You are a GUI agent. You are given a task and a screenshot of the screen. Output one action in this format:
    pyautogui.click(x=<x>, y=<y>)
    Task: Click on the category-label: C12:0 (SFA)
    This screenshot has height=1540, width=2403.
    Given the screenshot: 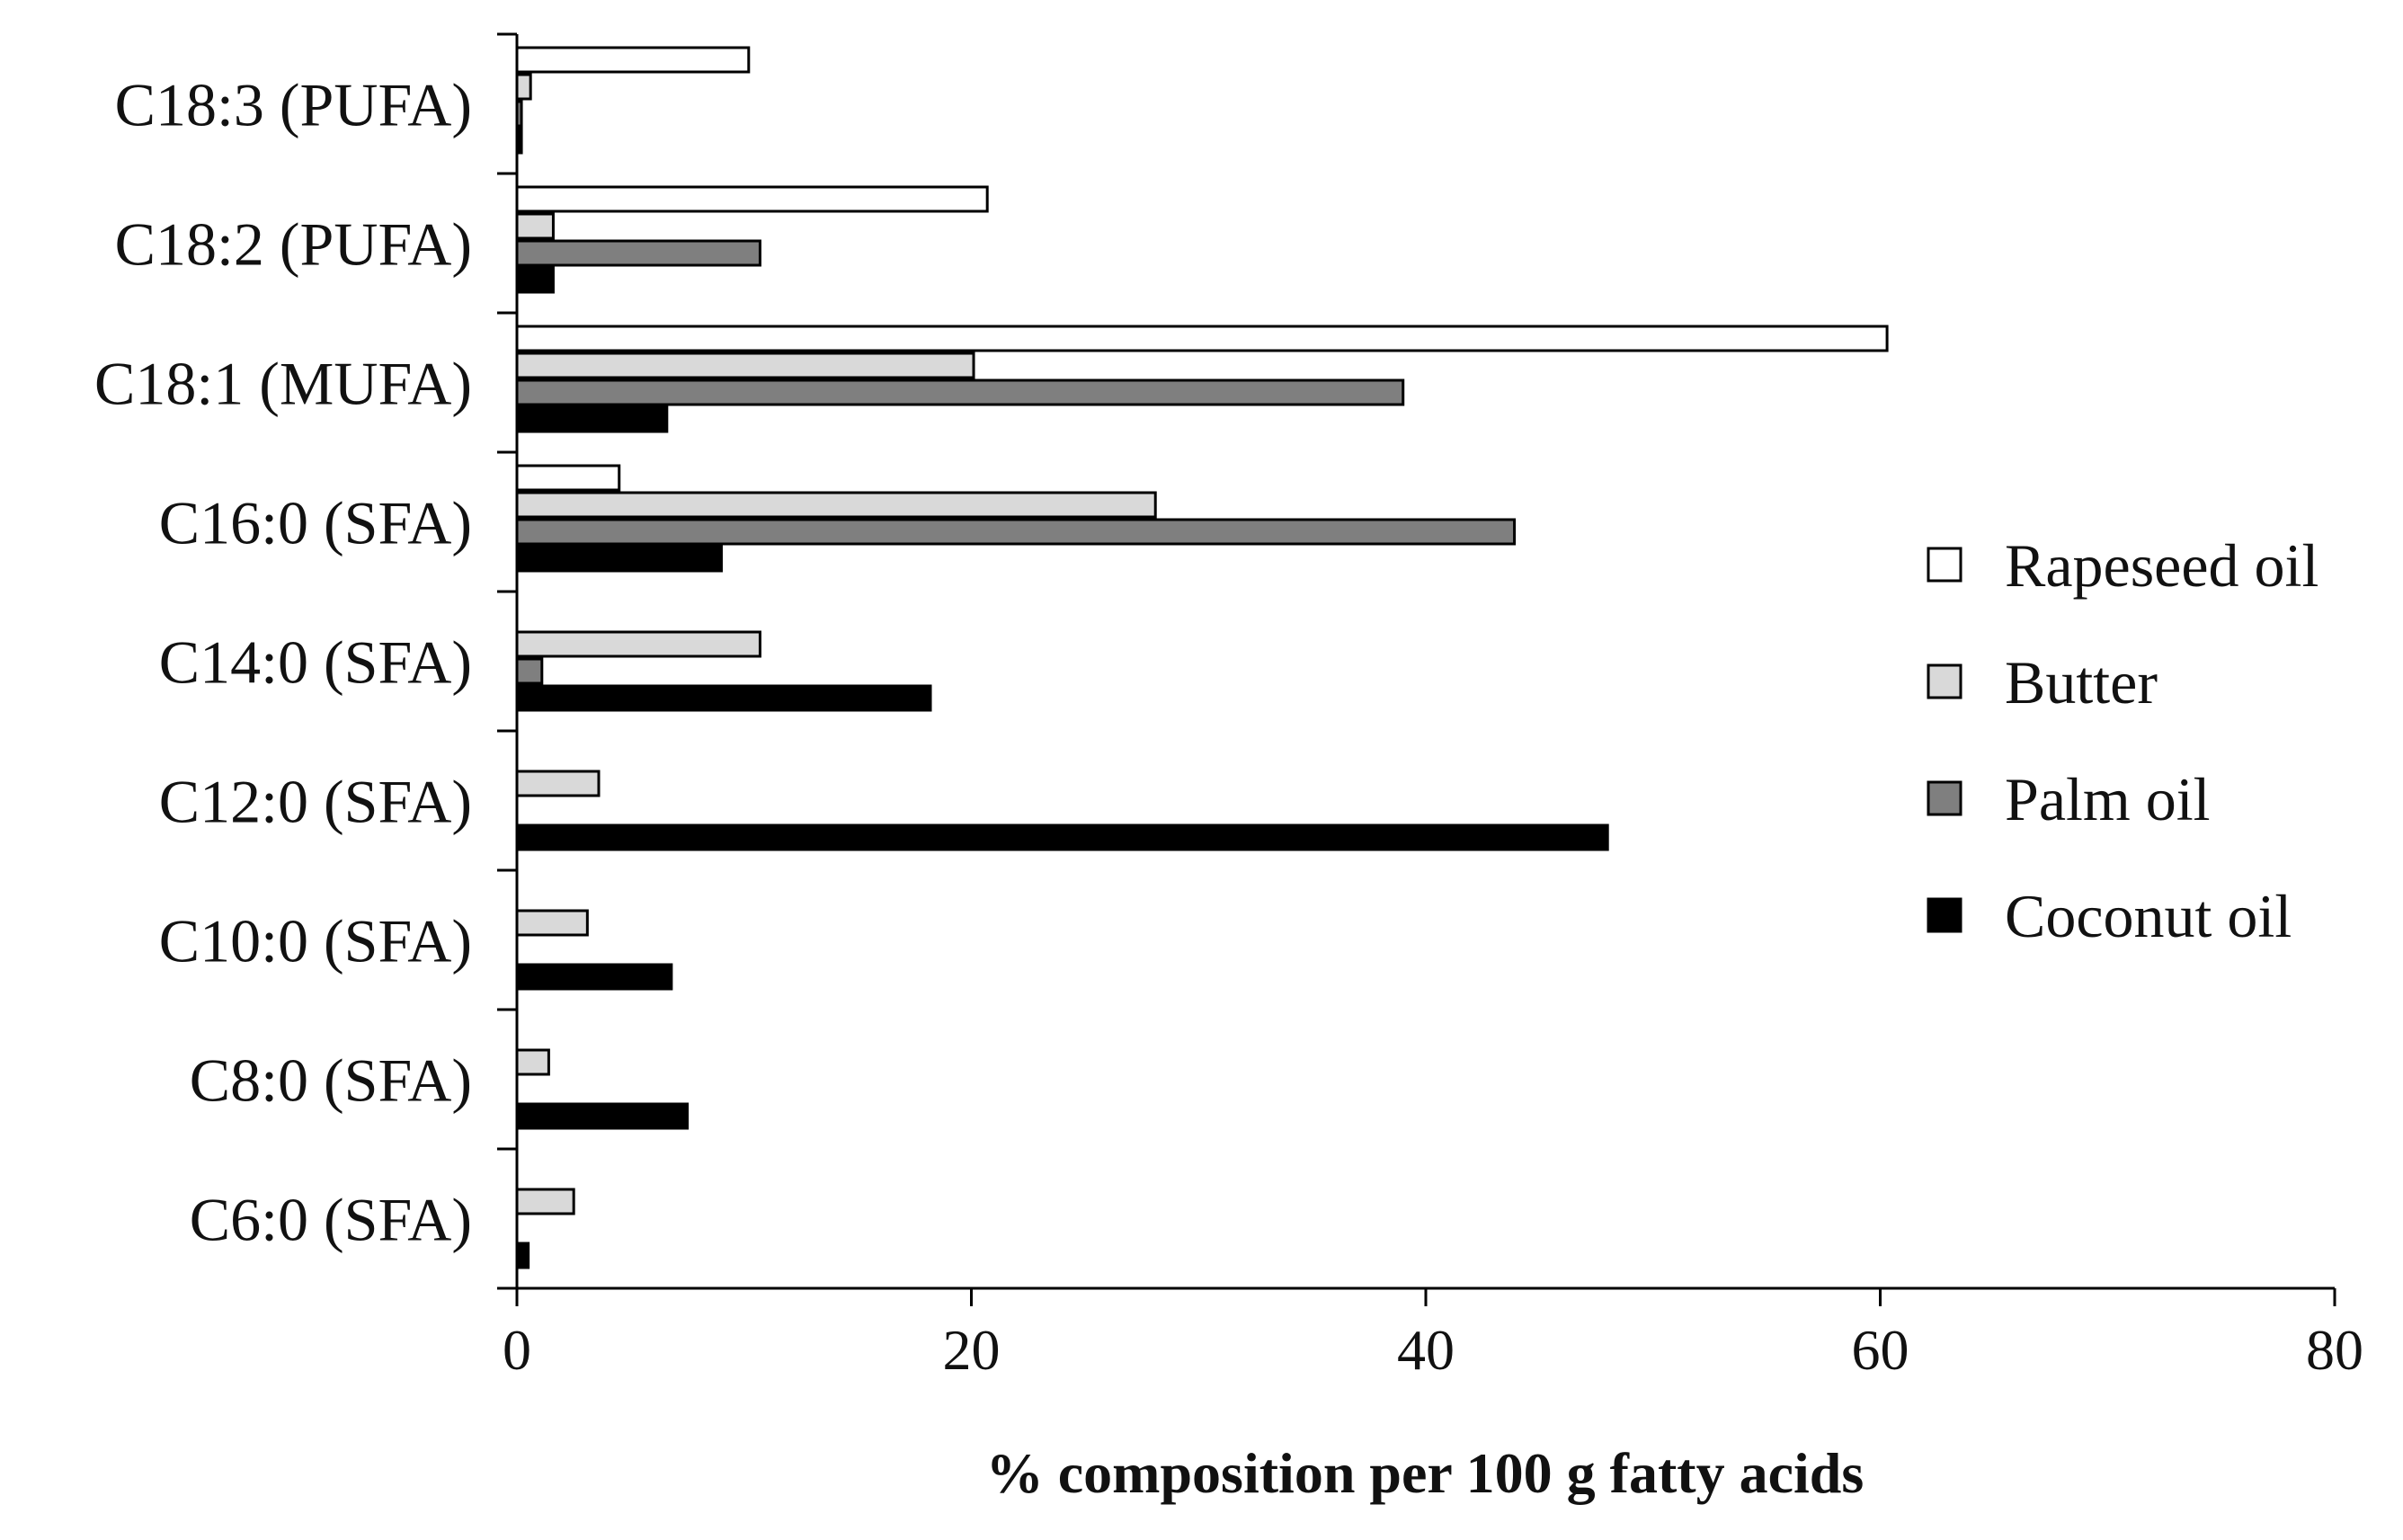 What is the action you would take?
    pyautogui.click(x=316, y=802)
    